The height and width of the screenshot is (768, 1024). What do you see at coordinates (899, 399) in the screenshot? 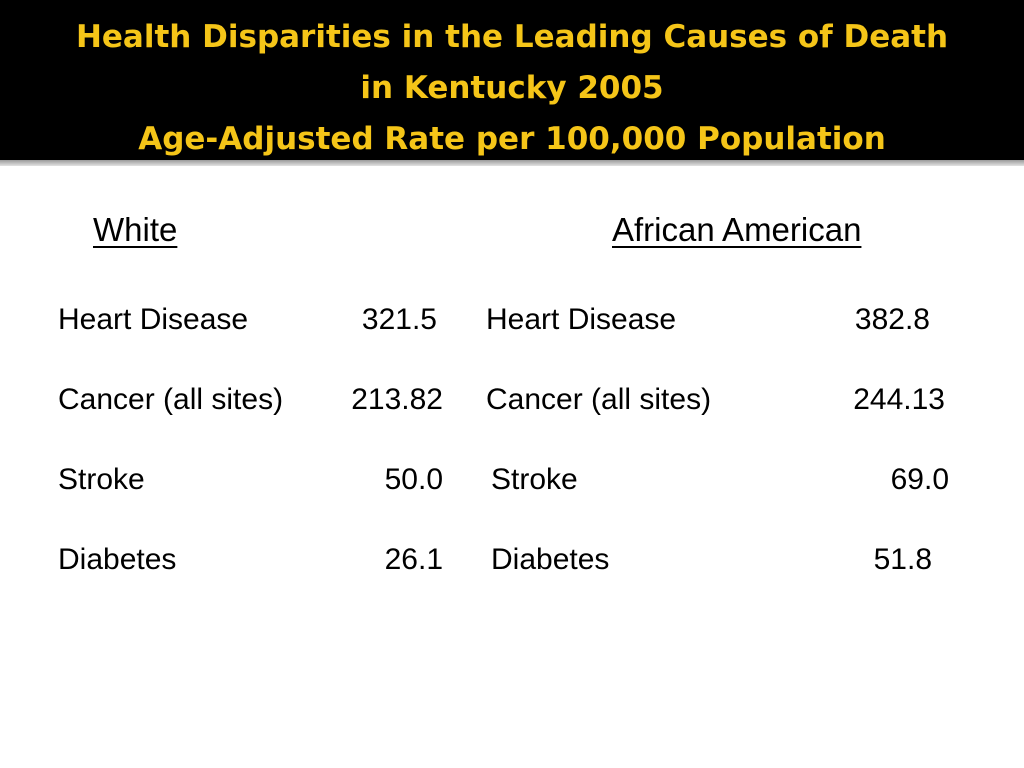
I see `african-american-rate-value: 244.13` at bounding box center [899, 399].